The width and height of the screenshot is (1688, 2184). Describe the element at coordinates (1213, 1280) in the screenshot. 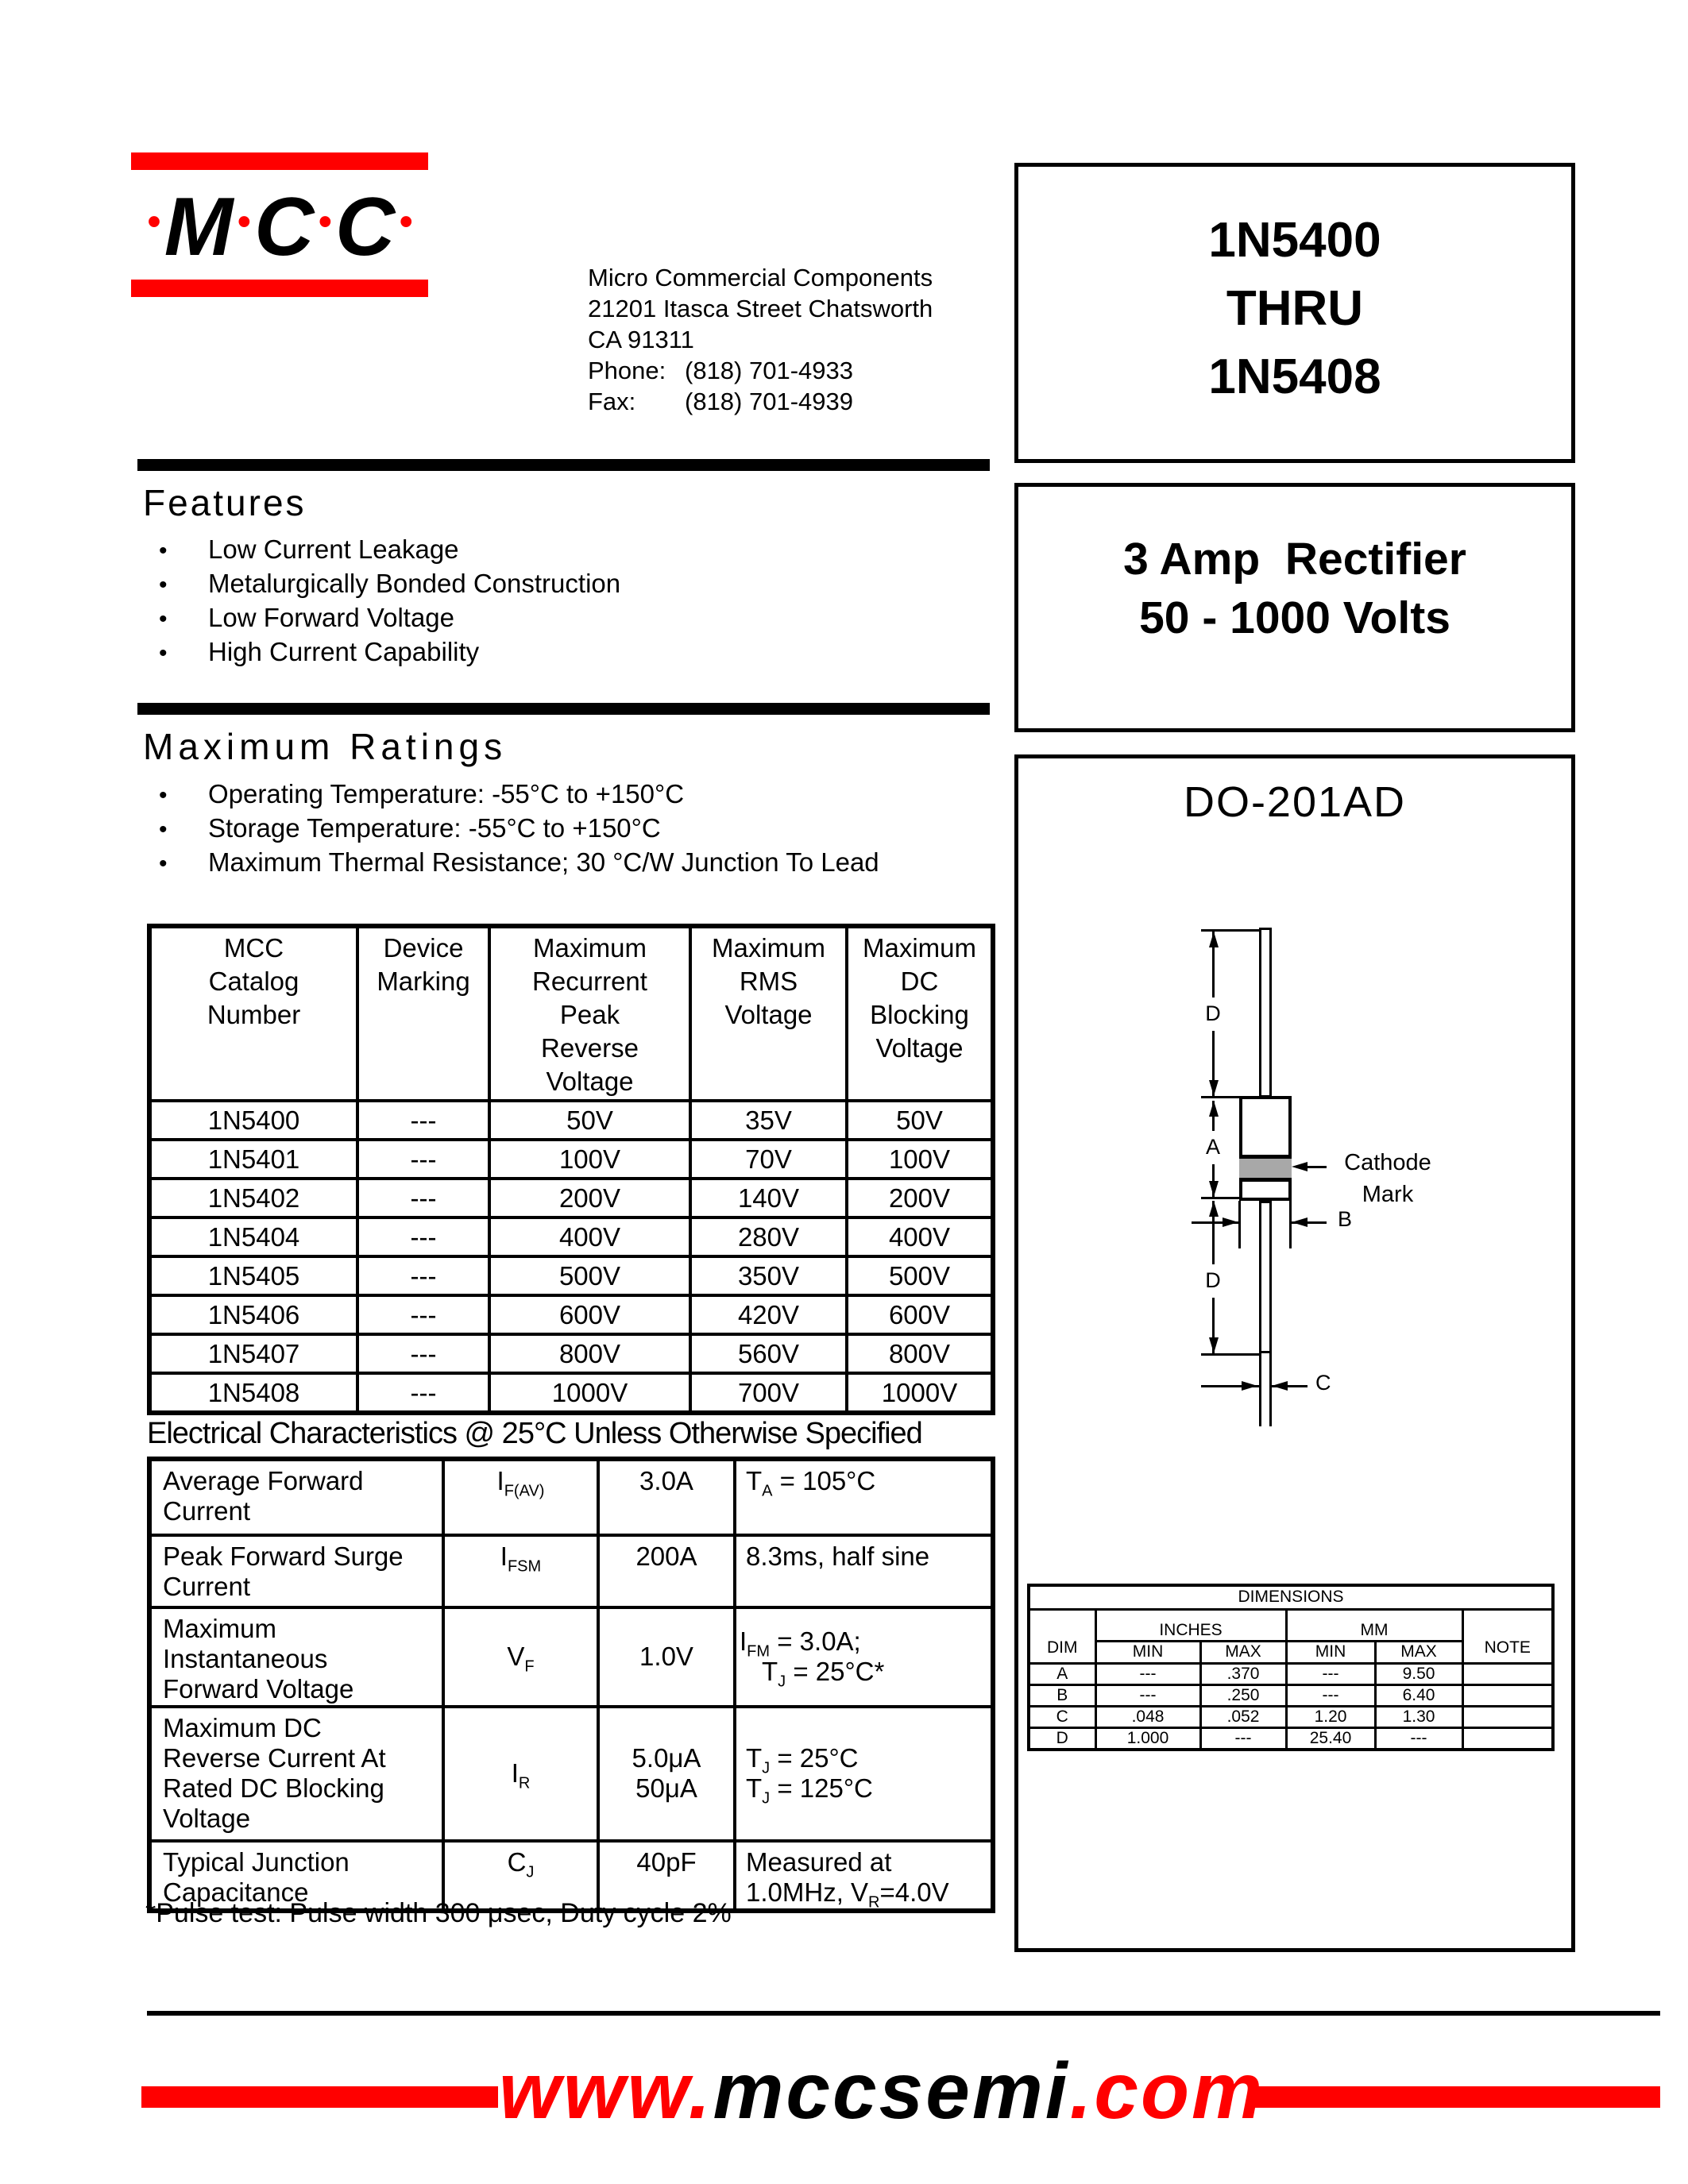

I see `dim-label-d-bottom: D` at that location.